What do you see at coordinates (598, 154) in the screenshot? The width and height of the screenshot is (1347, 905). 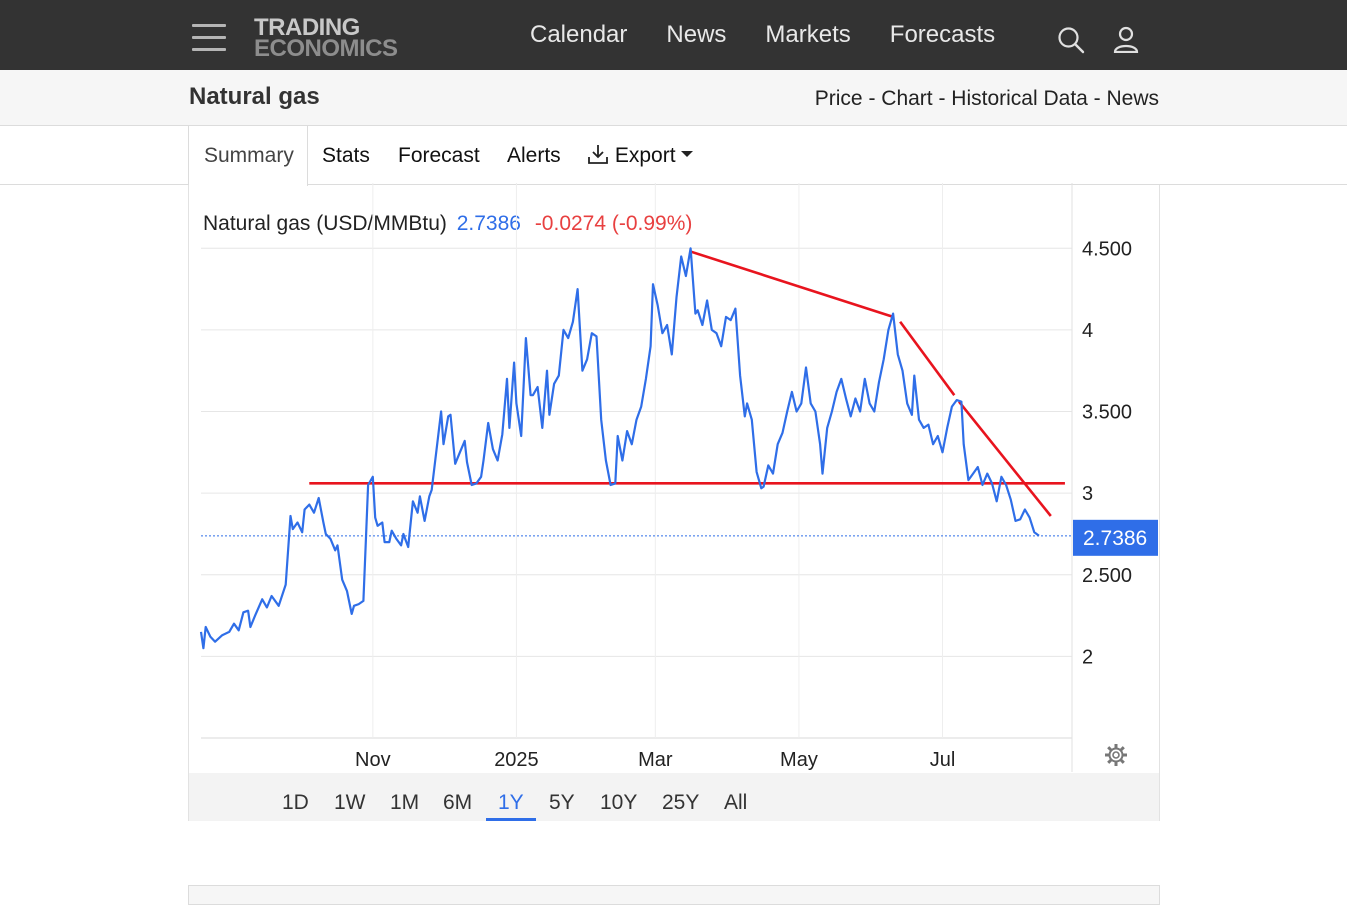 I see `download-icon` at bounding box center [598, 154].